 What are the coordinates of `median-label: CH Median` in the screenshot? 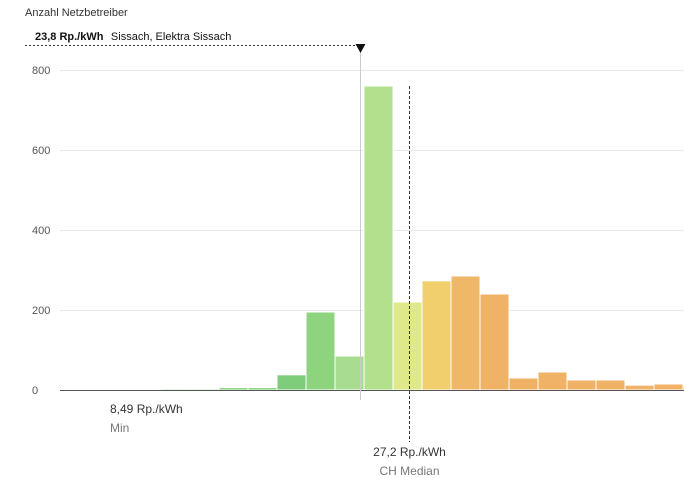 It's located at (409, 471).